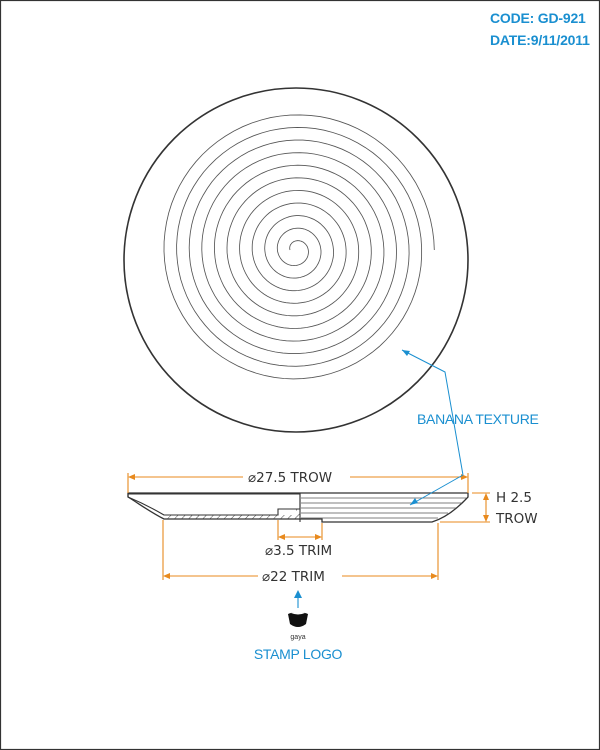 Image resolution: width=600 pixels, height=750 pixels. What do you see at coordinates (538, 18) in the screenshot?
I see `drawing-code: CODE: GD-921` at bounding box center [538, 18].